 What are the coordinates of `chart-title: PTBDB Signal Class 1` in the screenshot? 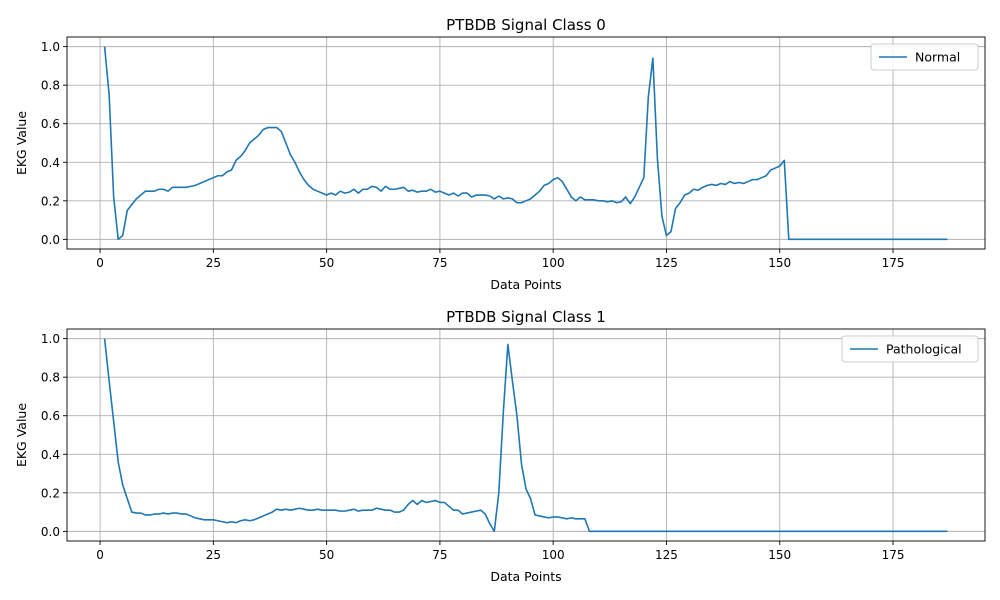 It's located at (526, 317).